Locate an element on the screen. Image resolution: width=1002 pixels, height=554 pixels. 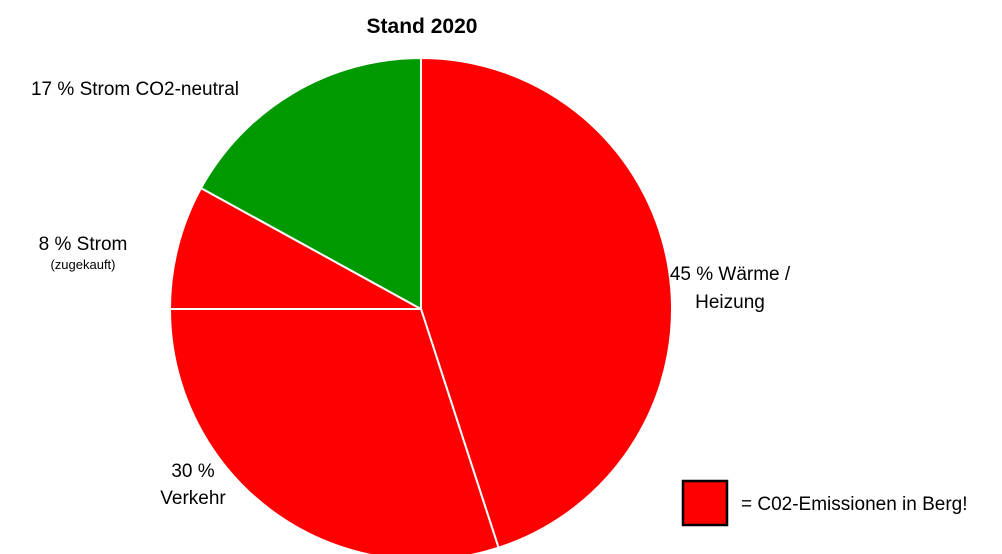
legend-swatch is located at coordinates (705, 503).